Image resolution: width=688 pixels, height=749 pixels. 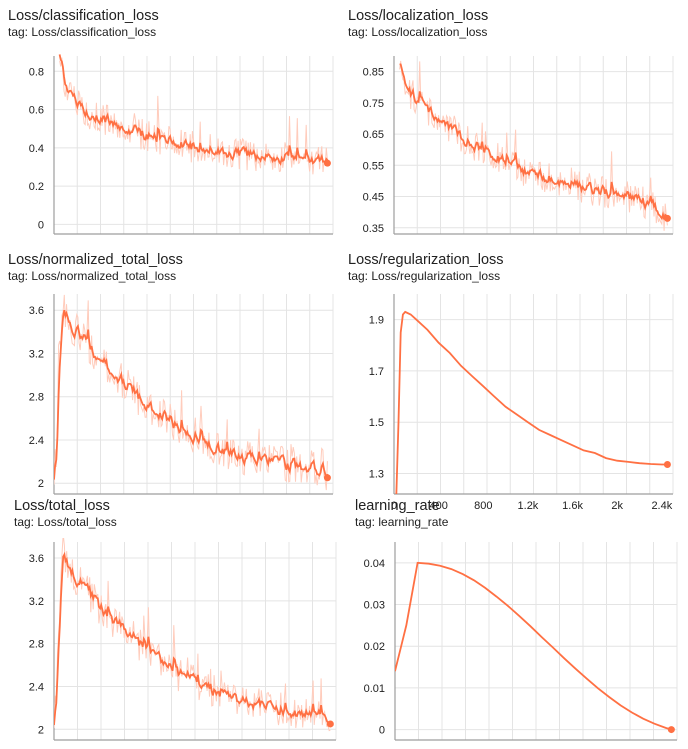 What do you see at coordinates (36, 149) in the screenshot?
I see `y-tick-label: 0.4` at bounding box center [36, 149].